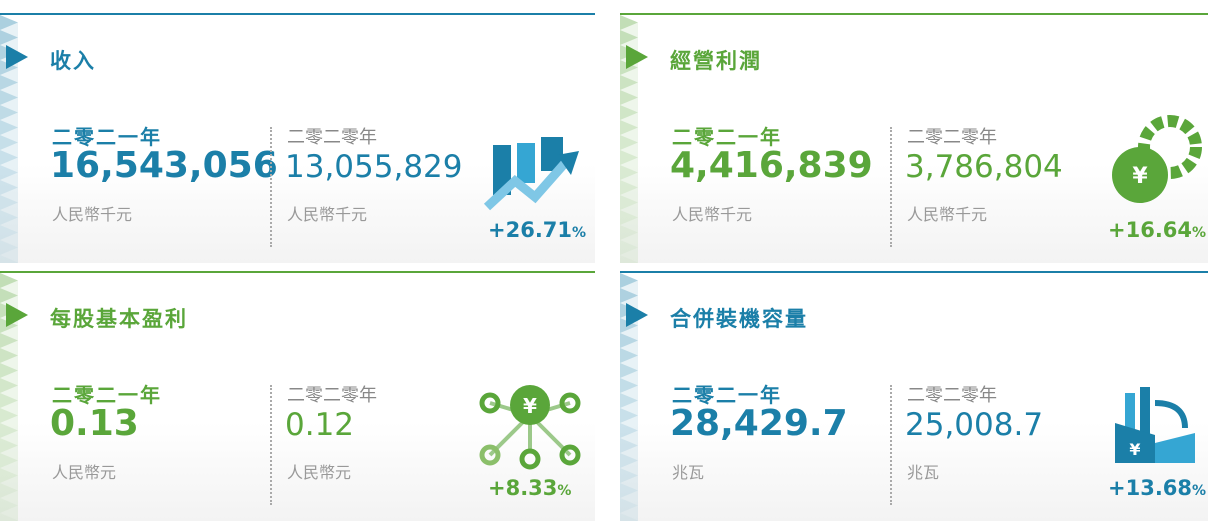  What do you see at coordinates (716, 61) in the screenshot?
I see `panel-title: 經營利潤` at bounding box center [716, 61].